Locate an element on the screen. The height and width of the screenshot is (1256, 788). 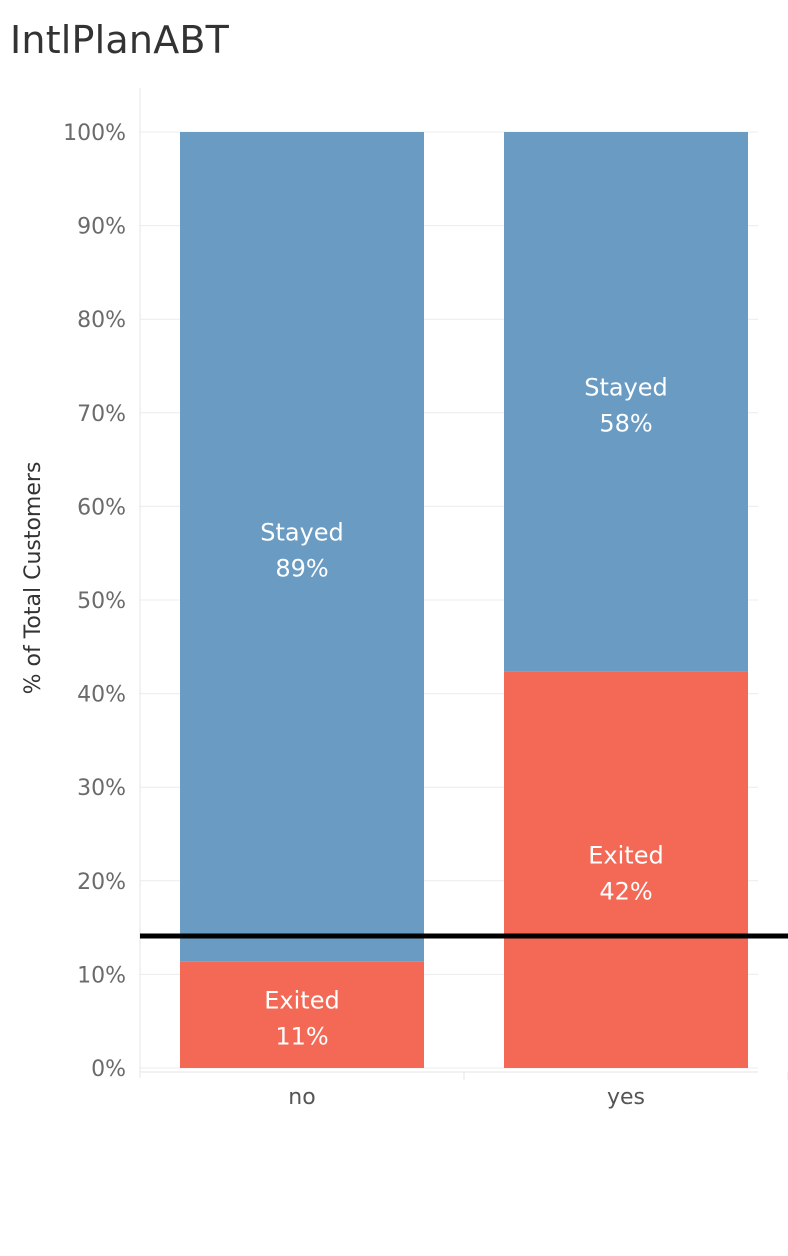
y-tick-label: 0% is located at coordinates (108, 1069).